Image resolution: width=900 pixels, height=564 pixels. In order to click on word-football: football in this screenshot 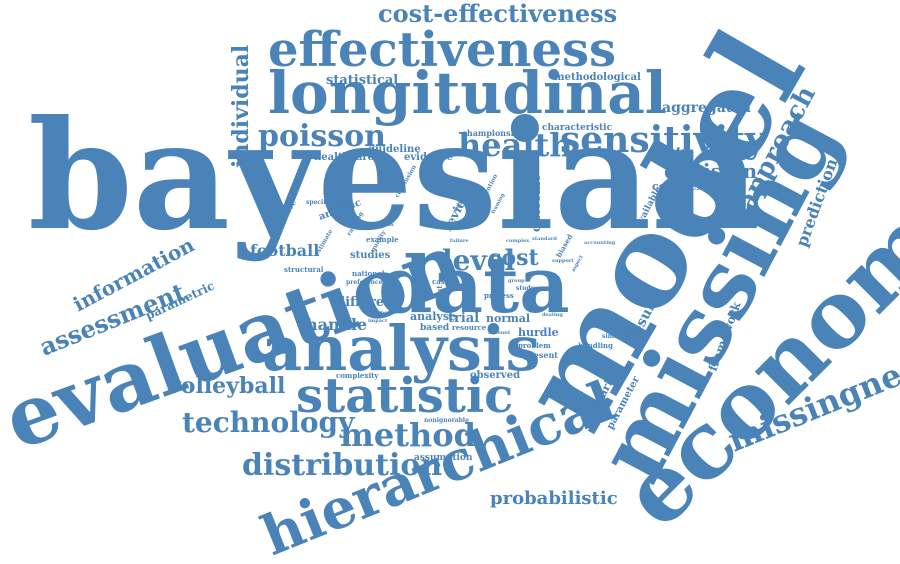, I will do `click(284, 250)`.